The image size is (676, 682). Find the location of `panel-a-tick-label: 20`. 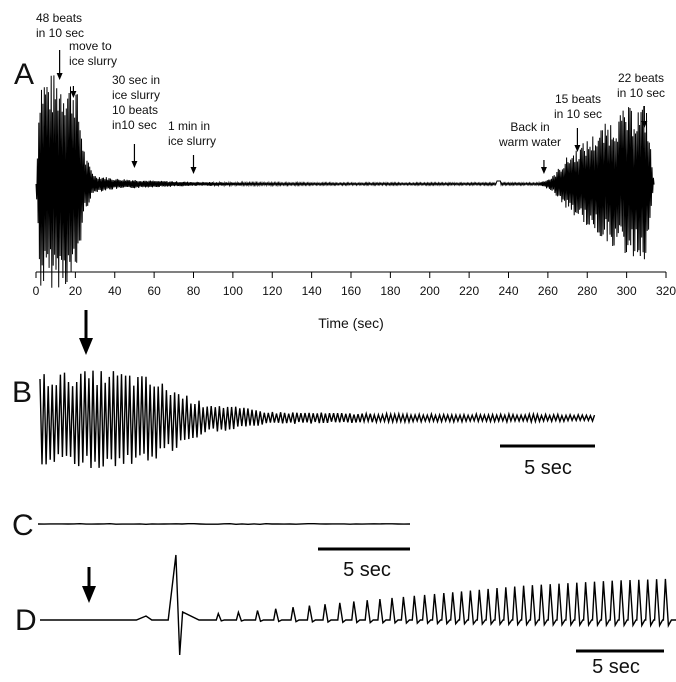

panel-a-tick-label: 20 is located at coordinates (76, 291).